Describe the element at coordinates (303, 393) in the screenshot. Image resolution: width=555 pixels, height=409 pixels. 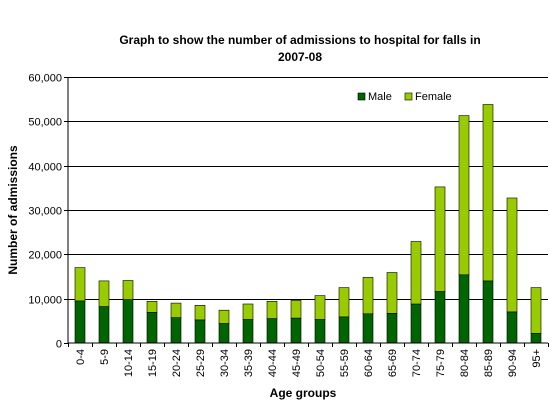
I see `x-axis-title: Age groups` at that location.